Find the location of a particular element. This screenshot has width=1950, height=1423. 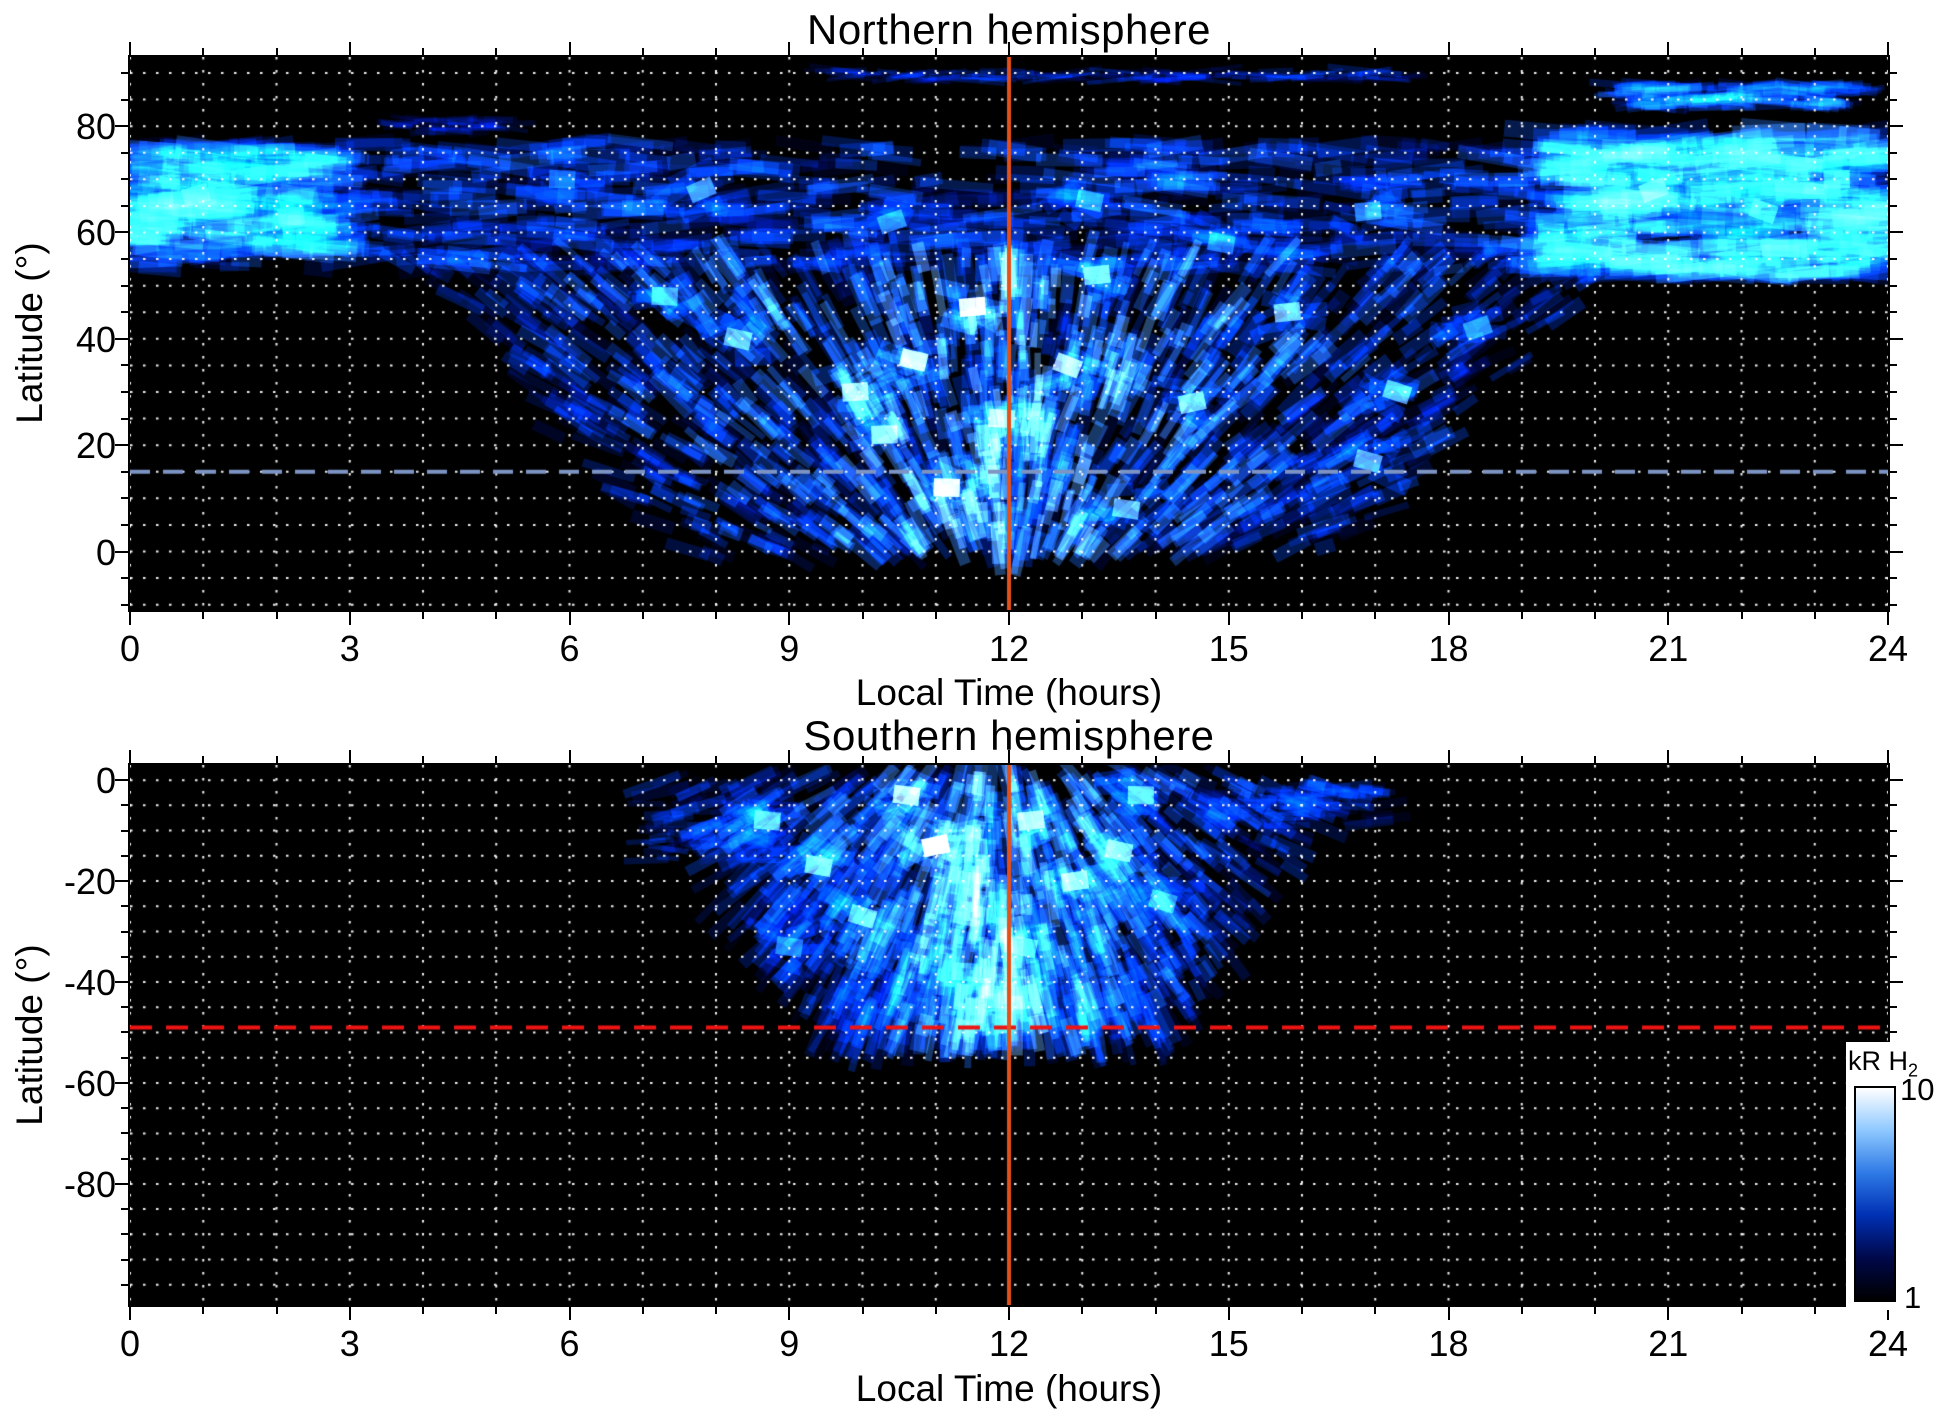

colorbar-gradient is located at coordinates (1875, 1194).